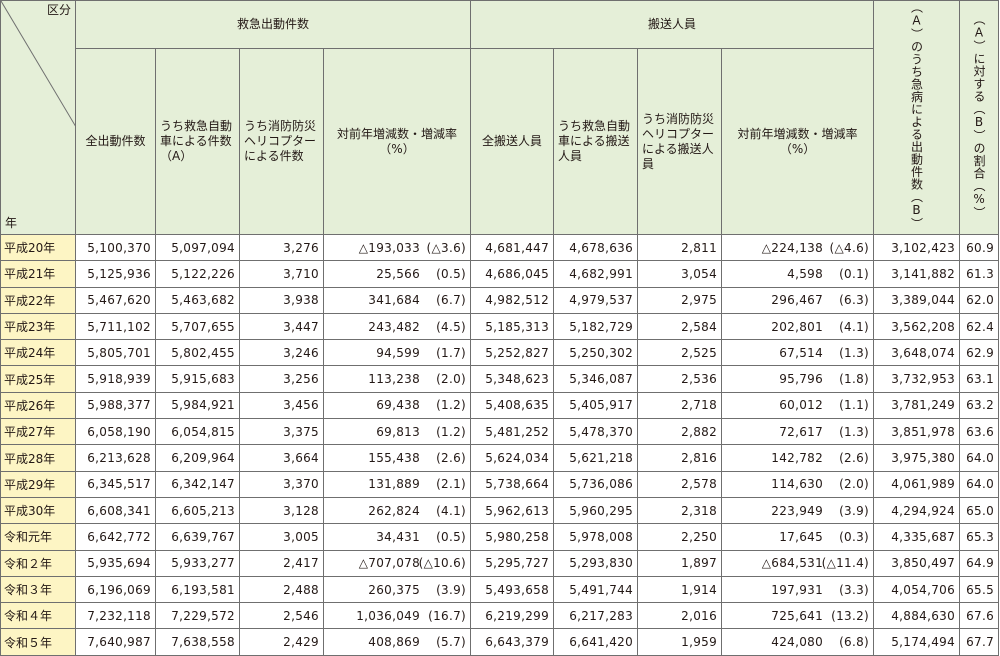 The height and width of the screenshot is (656, 1000). I want to click on ambulance-transport-cell: 5,978,008, so click(596, 537).